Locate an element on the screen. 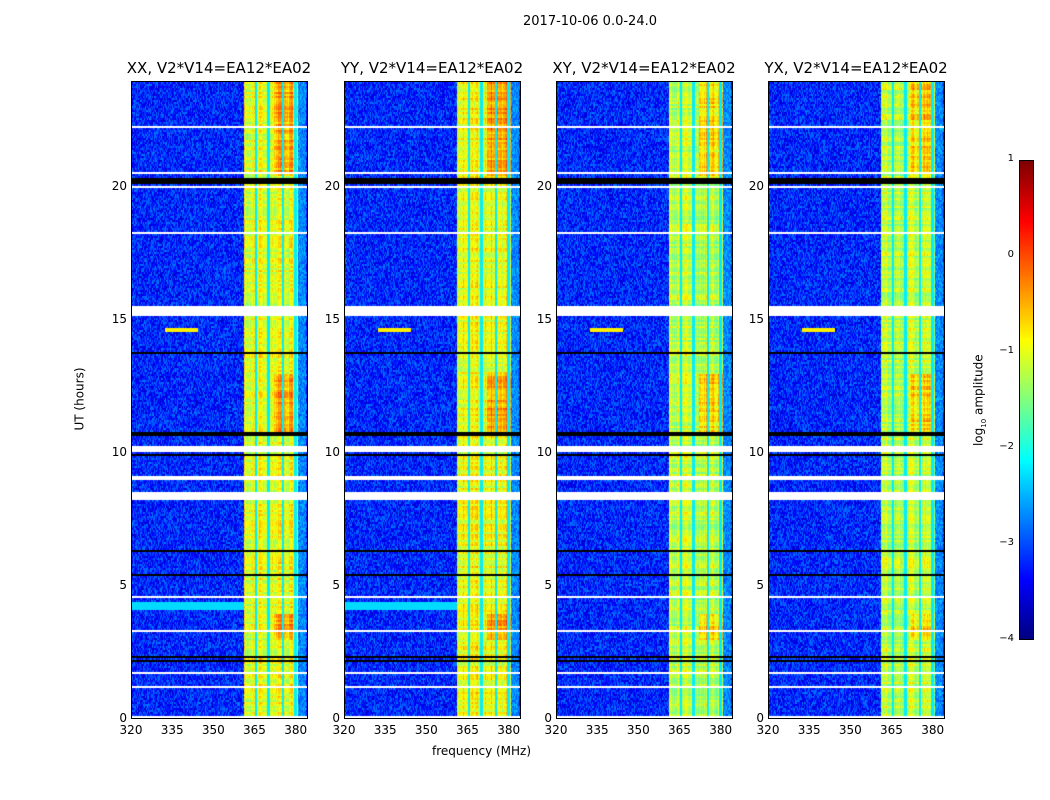 The height and width of the screenshot is (800, 1050). colorbar-tick-label: −3 is located at coordinates (1006, 542).